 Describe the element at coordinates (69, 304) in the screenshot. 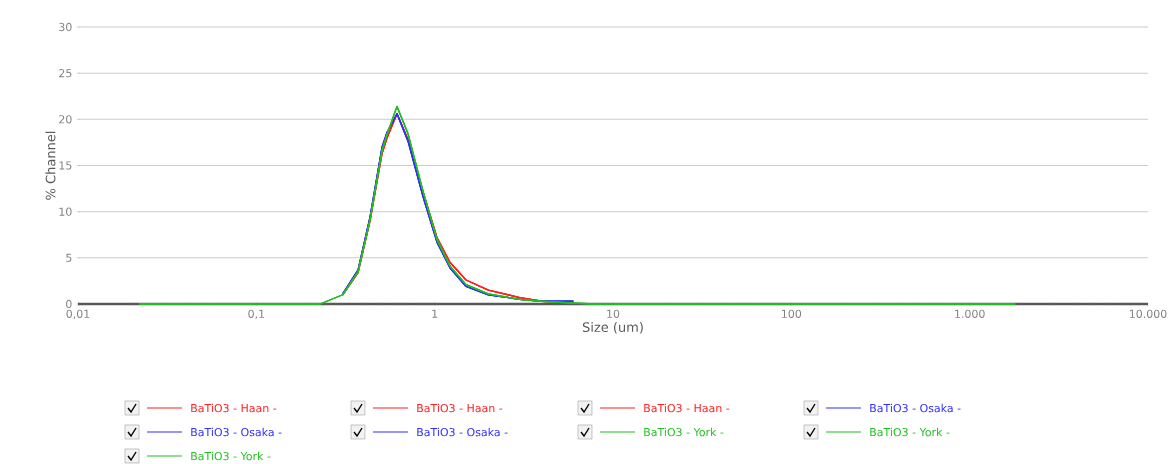

I see `y-tick-label: 0` at that location.